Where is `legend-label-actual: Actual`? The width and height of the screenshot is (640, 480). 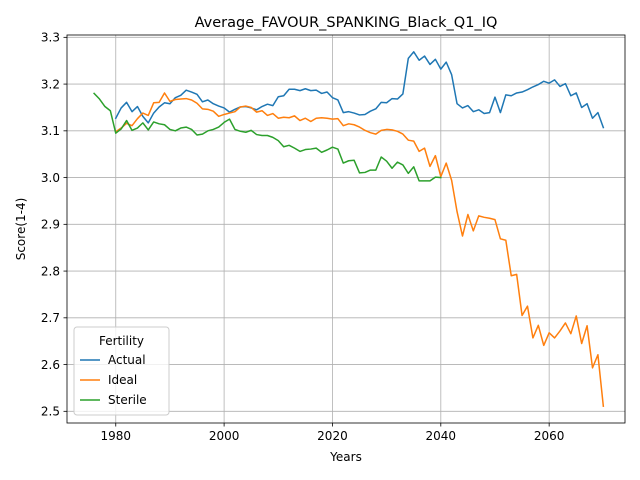
legend-label-actual: Actual is located at coordinates (127, 360).